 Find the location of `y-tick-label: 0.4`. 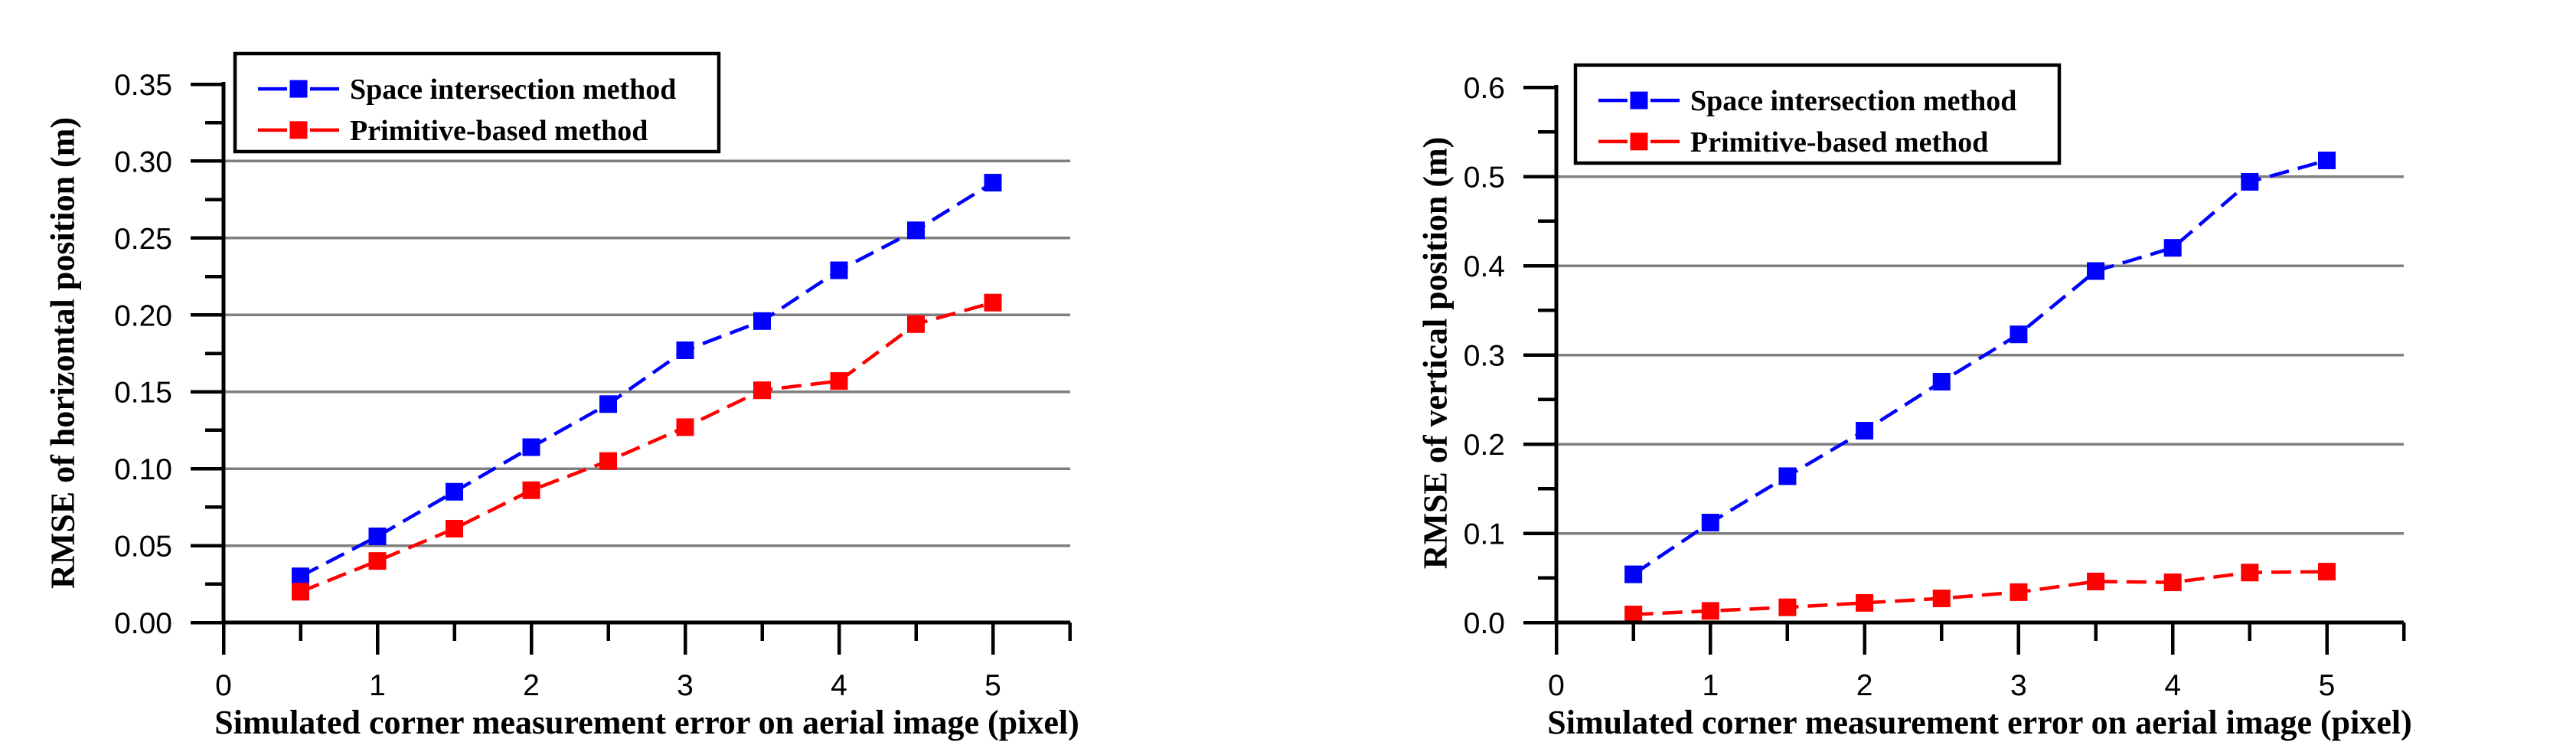

y-tick-label: 0.4 is located at coordinates (1484, 266).